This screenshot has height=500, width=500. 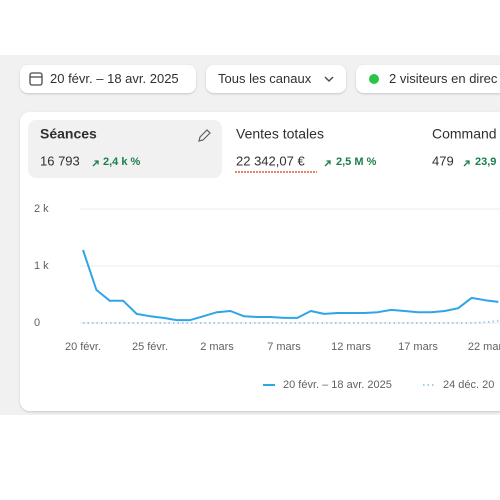 I want to click on edit-icon, so click(x=204, y=135).